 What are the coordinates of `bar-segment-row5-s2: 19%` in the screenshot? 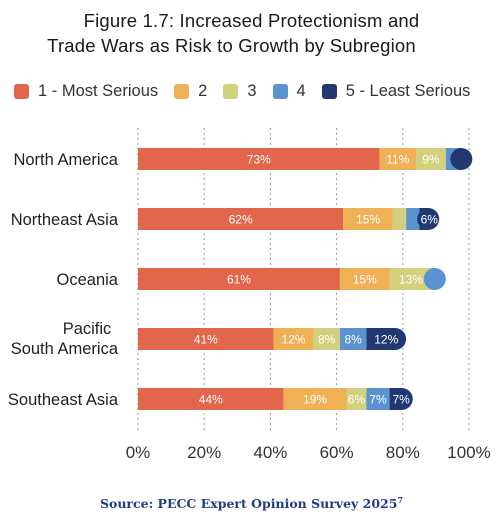 It's located at (315, 399).